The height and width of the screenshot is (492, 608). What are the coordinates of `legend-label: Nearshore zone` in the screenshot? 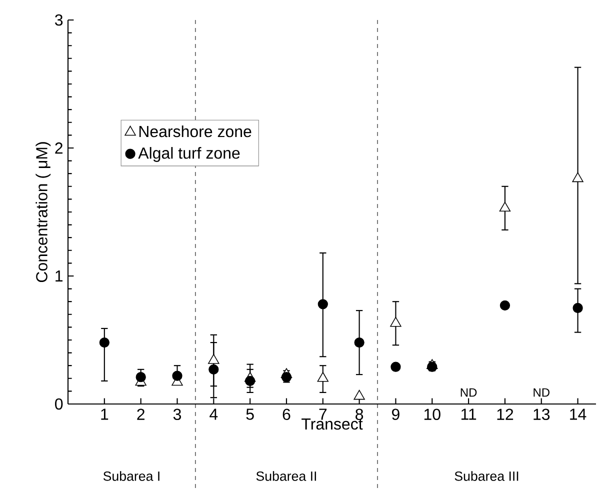 It's located at (195, 131).